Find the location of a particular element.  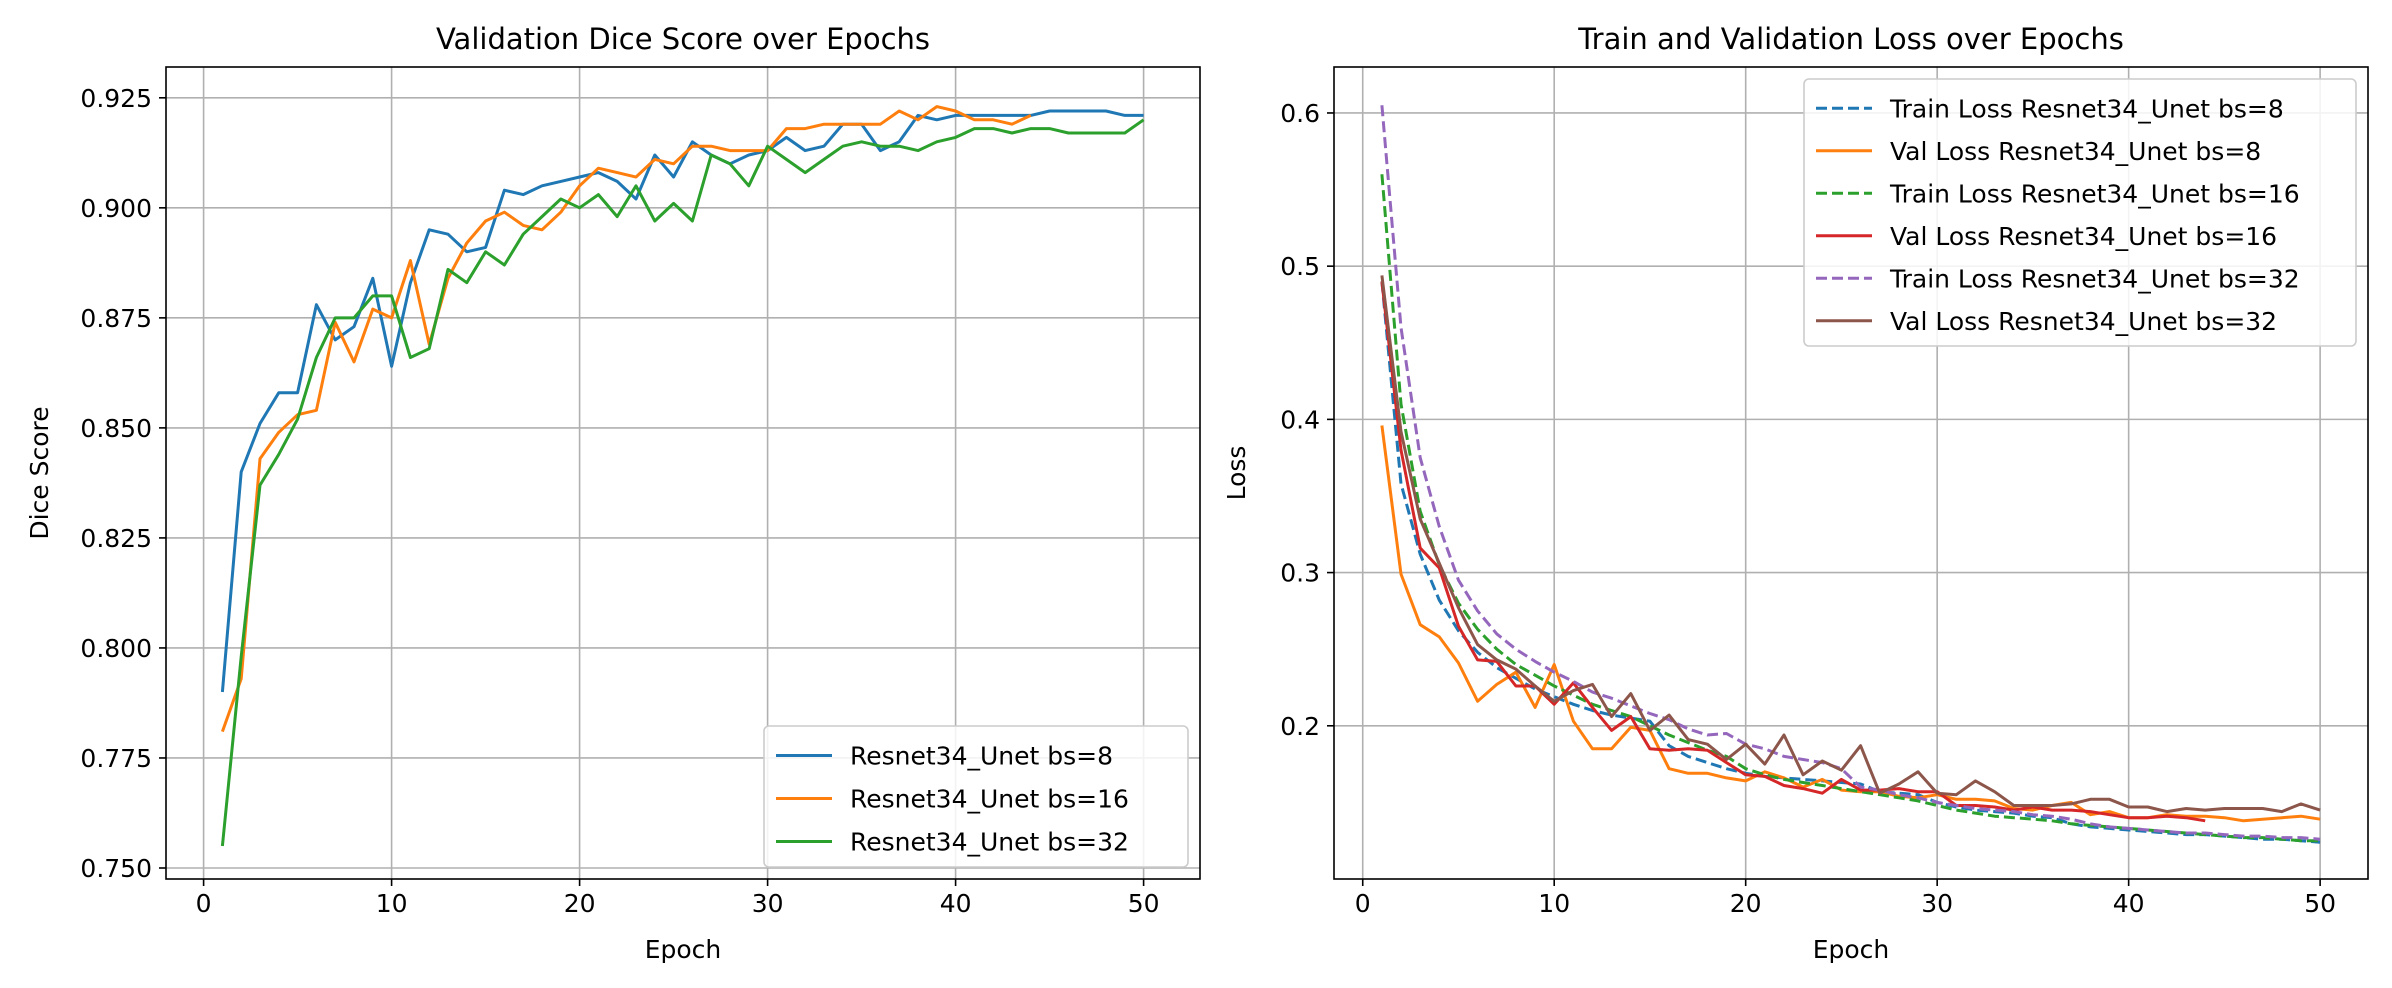

legend-label: Resnet34_Unet bs=32 is located at coordinates (989, 842).